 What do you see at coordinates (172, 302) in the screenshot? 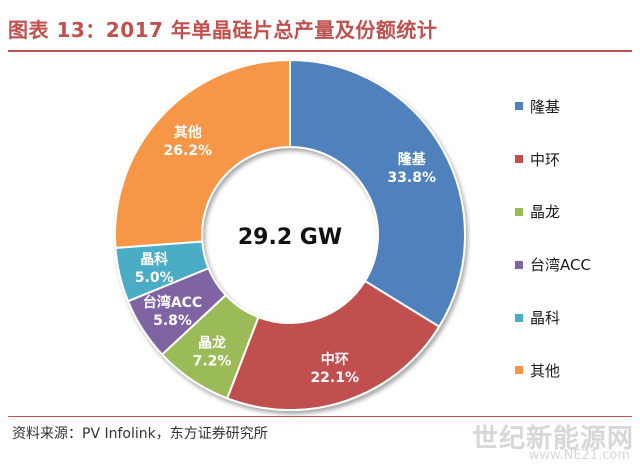
I see `slice-label-name: 台湾ACC` at bounding box center [172, 302].